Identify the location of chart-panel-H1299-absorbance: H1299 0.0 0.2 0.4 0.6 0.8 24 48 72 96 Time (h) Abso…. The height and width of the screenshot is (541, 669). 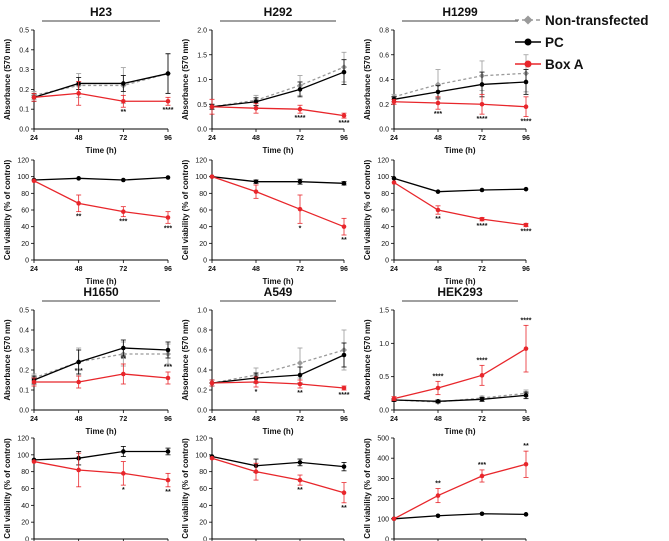
(447, 80).